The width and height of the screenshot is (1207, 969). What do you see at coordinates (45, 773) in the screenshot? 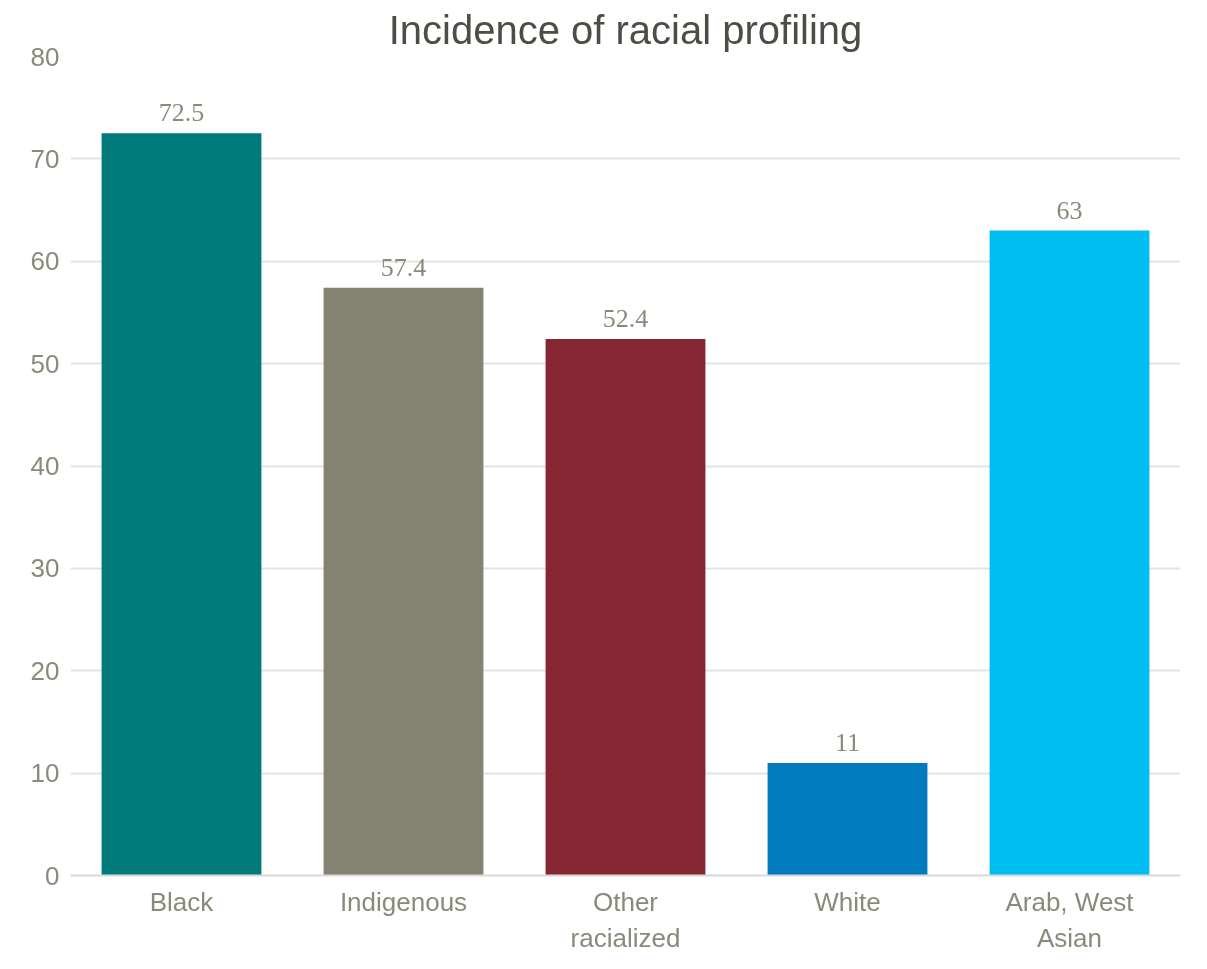
I see `y-tick-label: 10` at bounding box center [45, 773].